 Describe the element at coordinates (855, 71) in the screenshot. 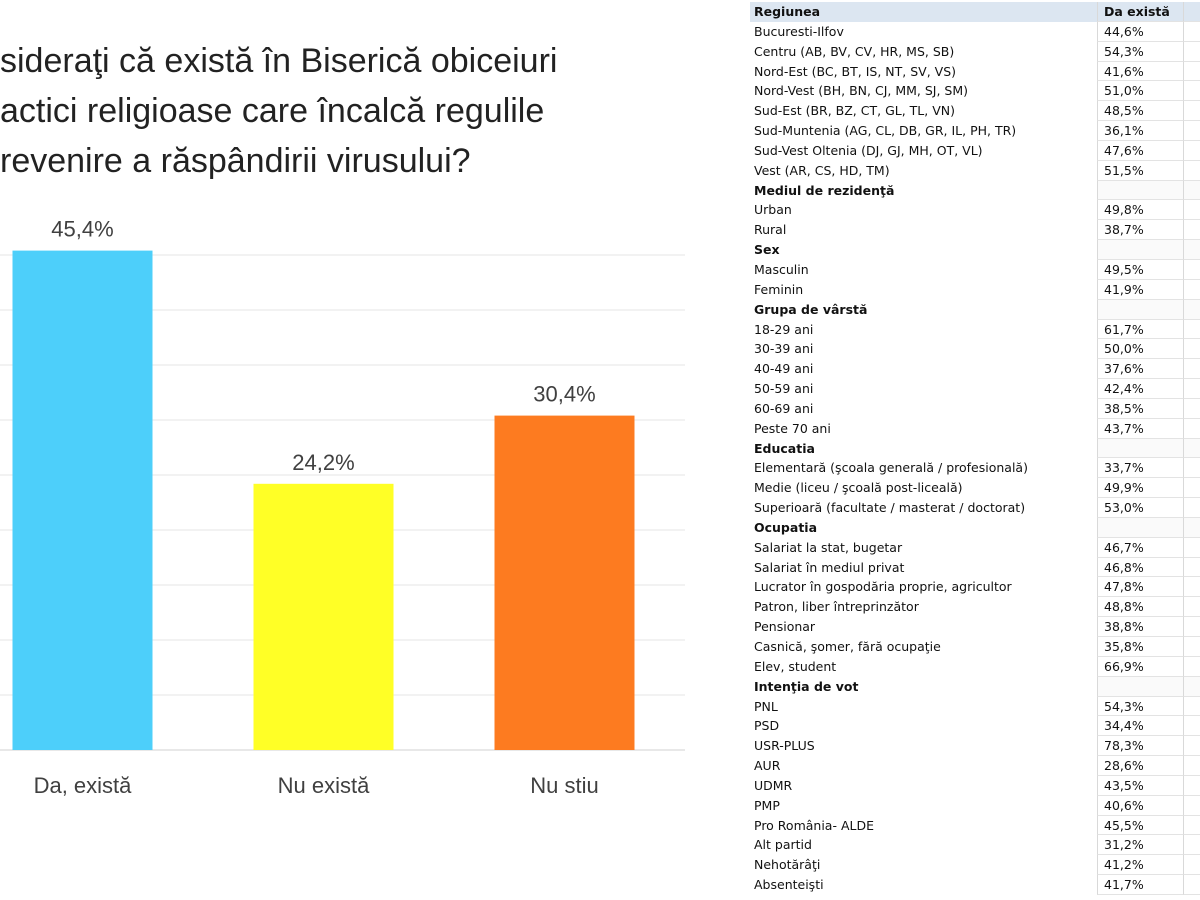

I see `row-label: Nord-Est (BC, BT, IS, NT, SV, VS)` at that location.